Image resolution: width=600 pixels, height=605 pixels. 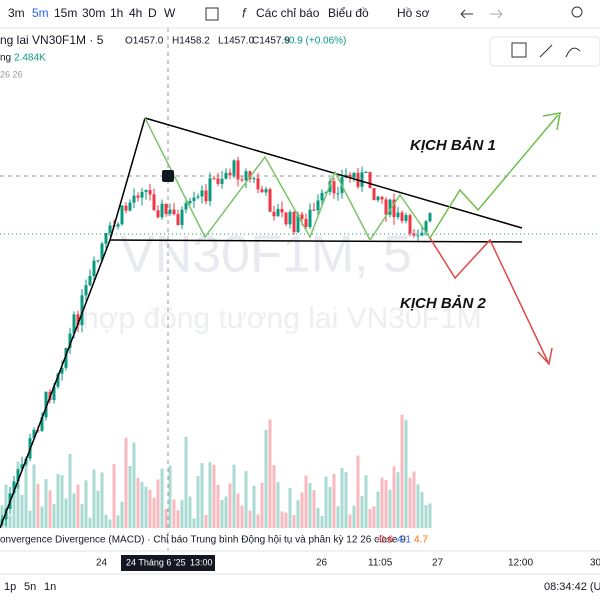 I want to click on search-icon, so click(x=577, y=12).